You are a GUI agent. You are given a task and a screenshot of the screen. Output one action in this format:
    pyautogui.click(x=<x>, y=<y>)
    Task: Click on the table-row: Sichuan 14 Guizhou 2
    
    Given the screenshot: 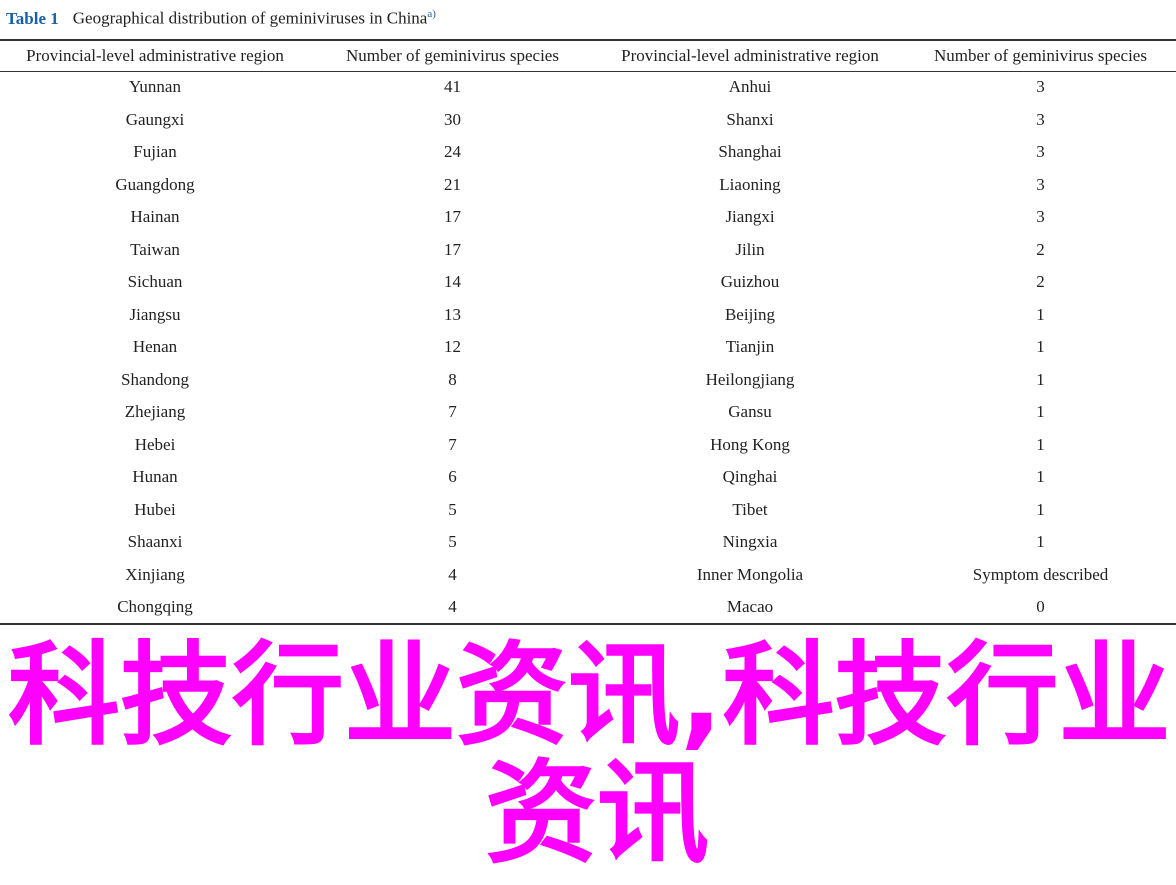 What is the action you would take?
    pyautogui.click(x=588, y=282)
    